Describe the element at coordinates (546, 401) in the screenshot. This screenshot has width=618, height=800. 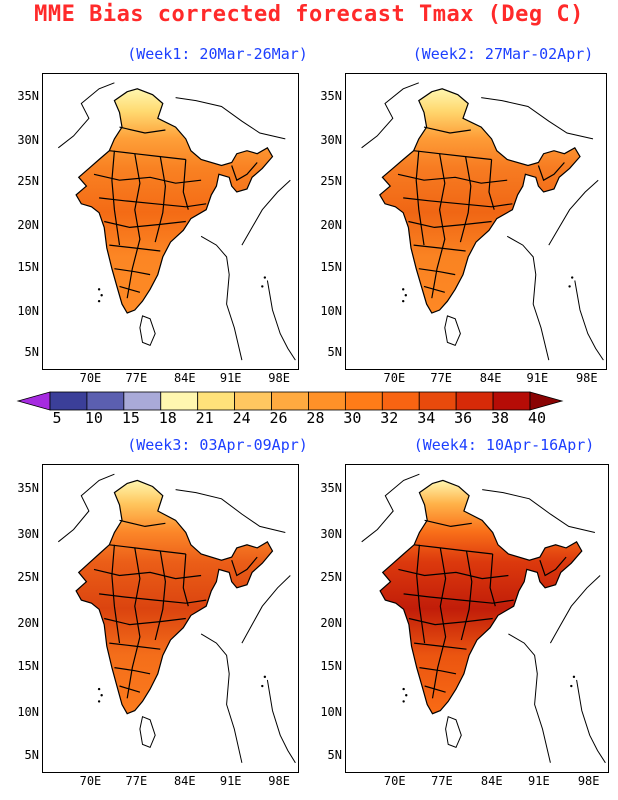
I see `colorbar-max-arrow` at that location.